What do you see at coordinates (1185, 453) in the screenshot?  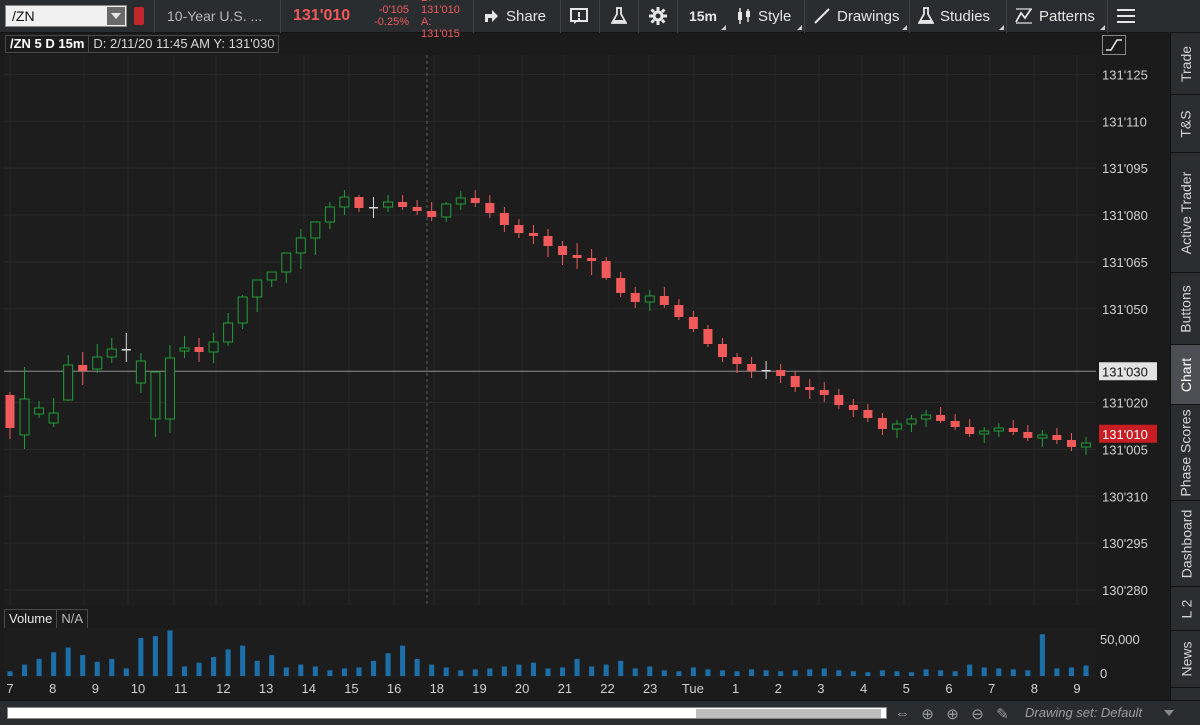 I see `sidebar-tab-phase-scores: Phase Scores` at bounding box center [1185, 453].